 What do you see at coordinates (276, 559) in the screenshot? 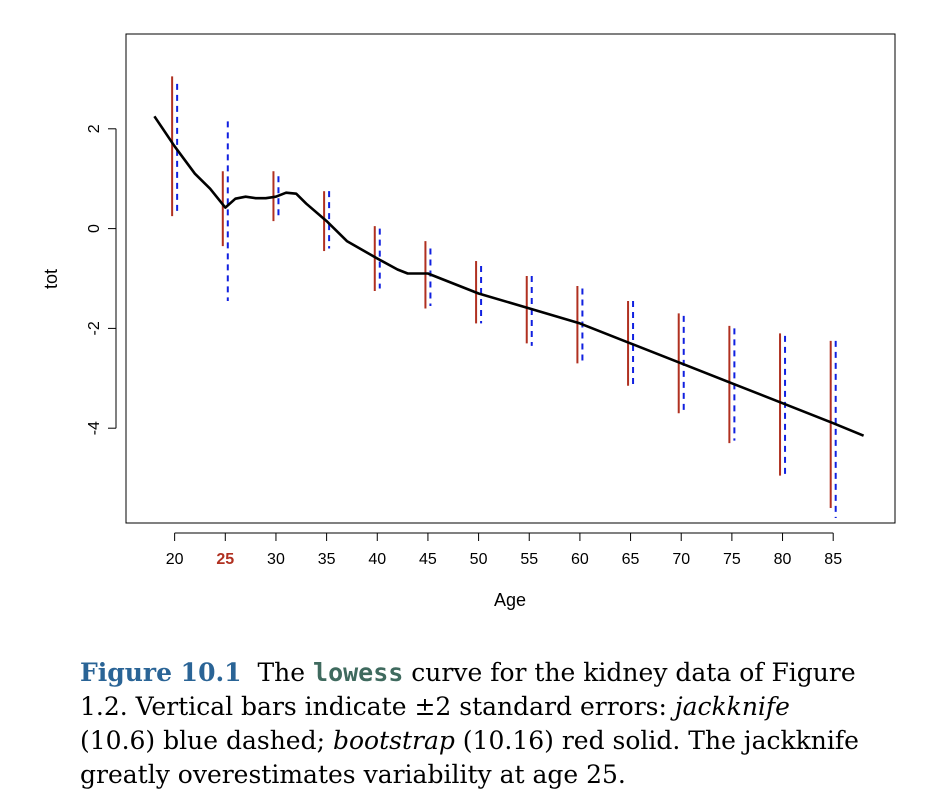
I see `x-tick-label: 30` at bounding box center [276, 559].